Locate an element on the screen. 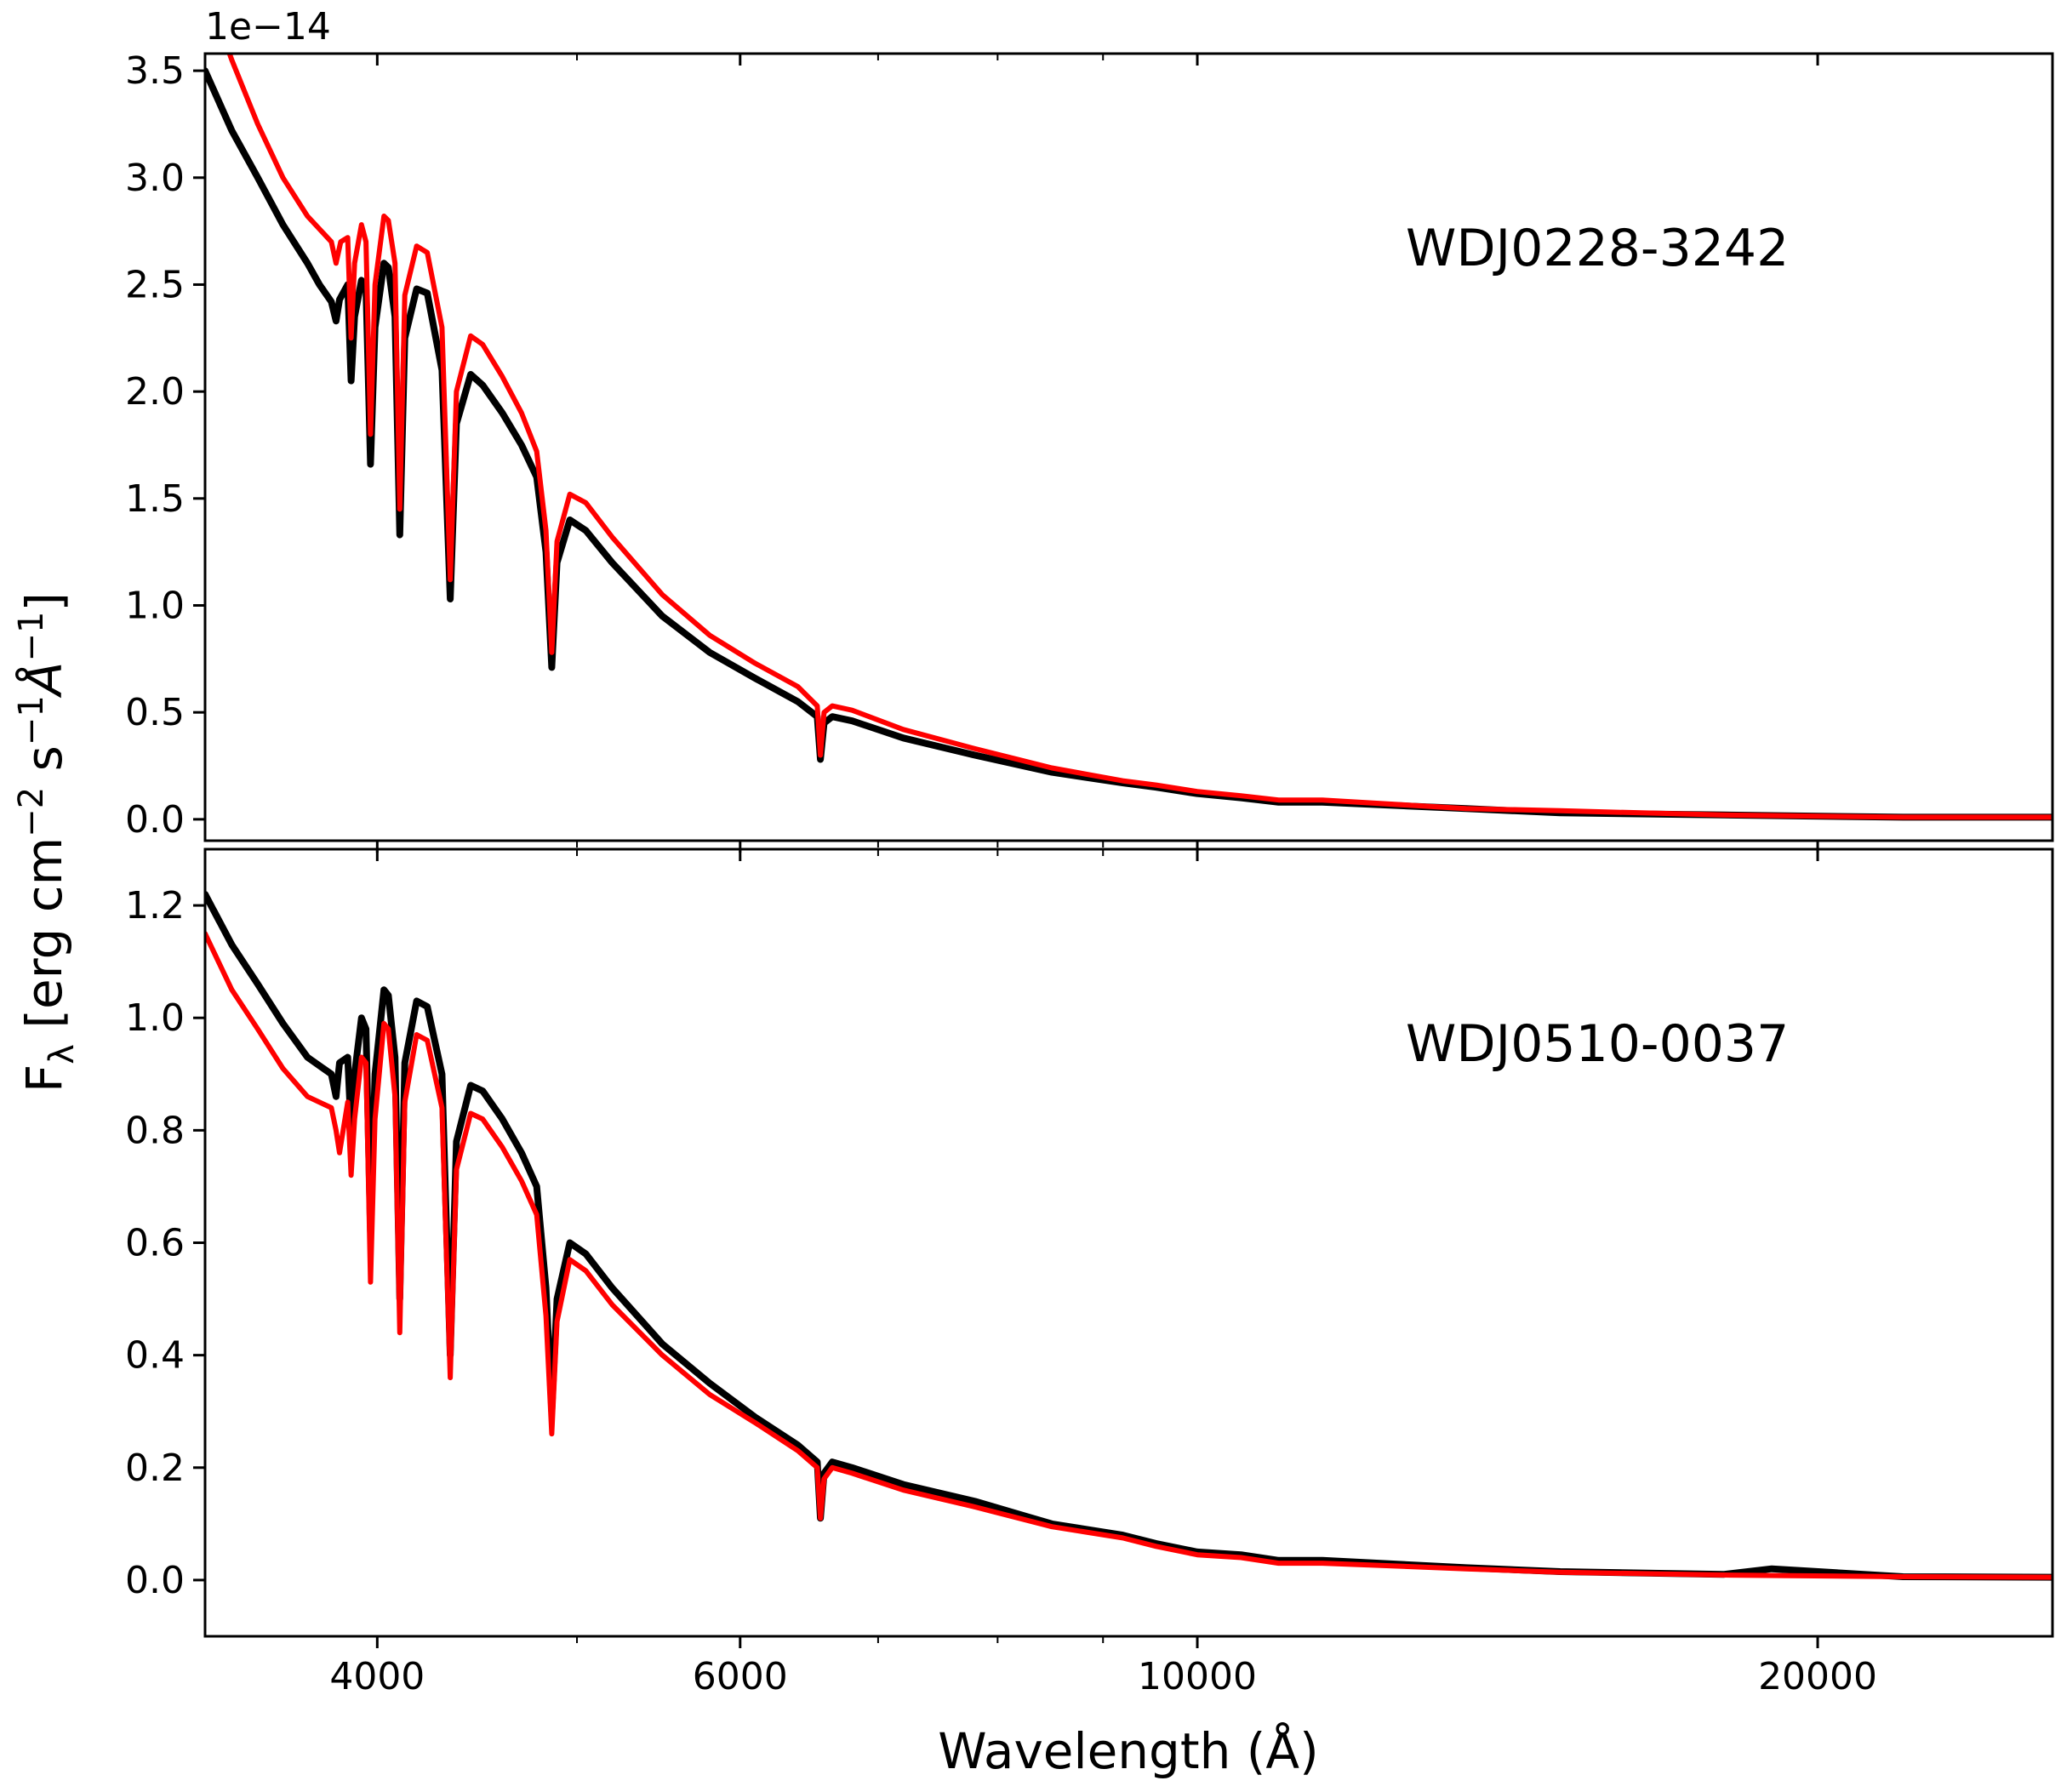 The image size is (2061, 1792). x-tick-label: 6000 is located at coordinates (741, 1676).